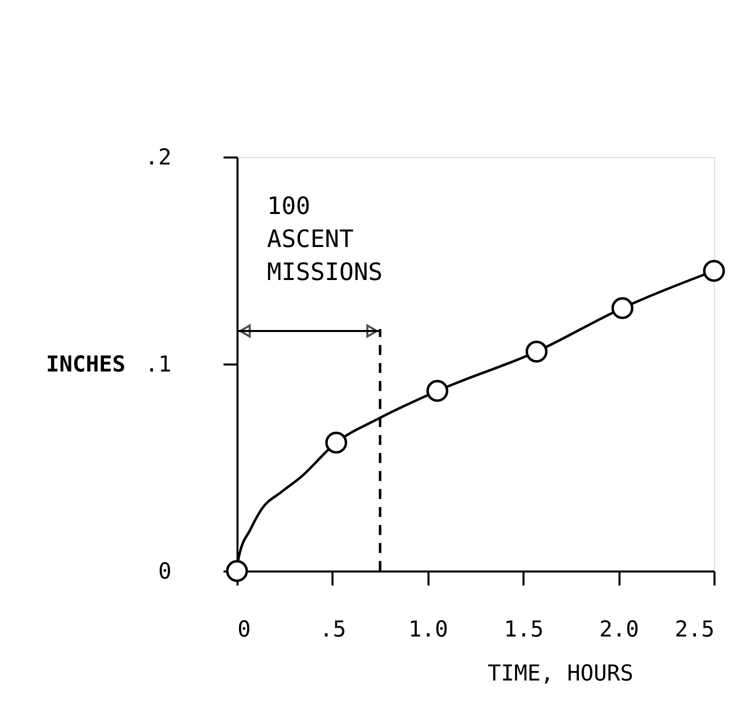 The image size is (740, 707). Describe the element at coordinates (561, 674) in the screenshot. I see `x-axis-title: TIME, HOURS` at that location.